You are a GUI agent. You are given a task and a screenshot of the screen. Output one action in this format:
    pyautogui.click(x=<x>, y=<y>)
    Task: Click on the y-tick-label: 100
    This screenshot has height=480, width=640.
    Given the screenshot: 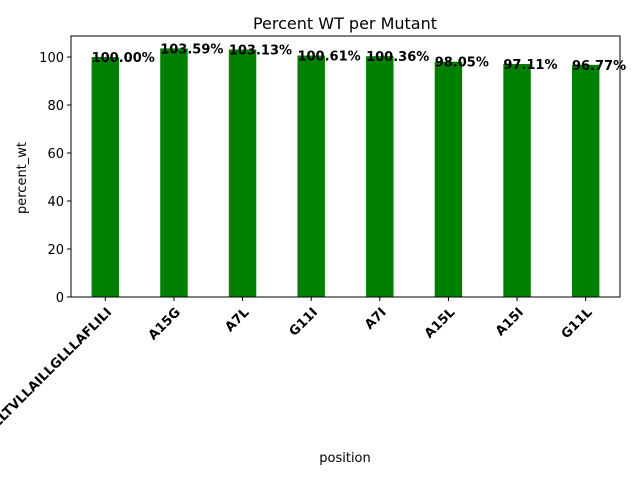 What is the action you would take?
    pyautogui.click(x=51, y=58)
    